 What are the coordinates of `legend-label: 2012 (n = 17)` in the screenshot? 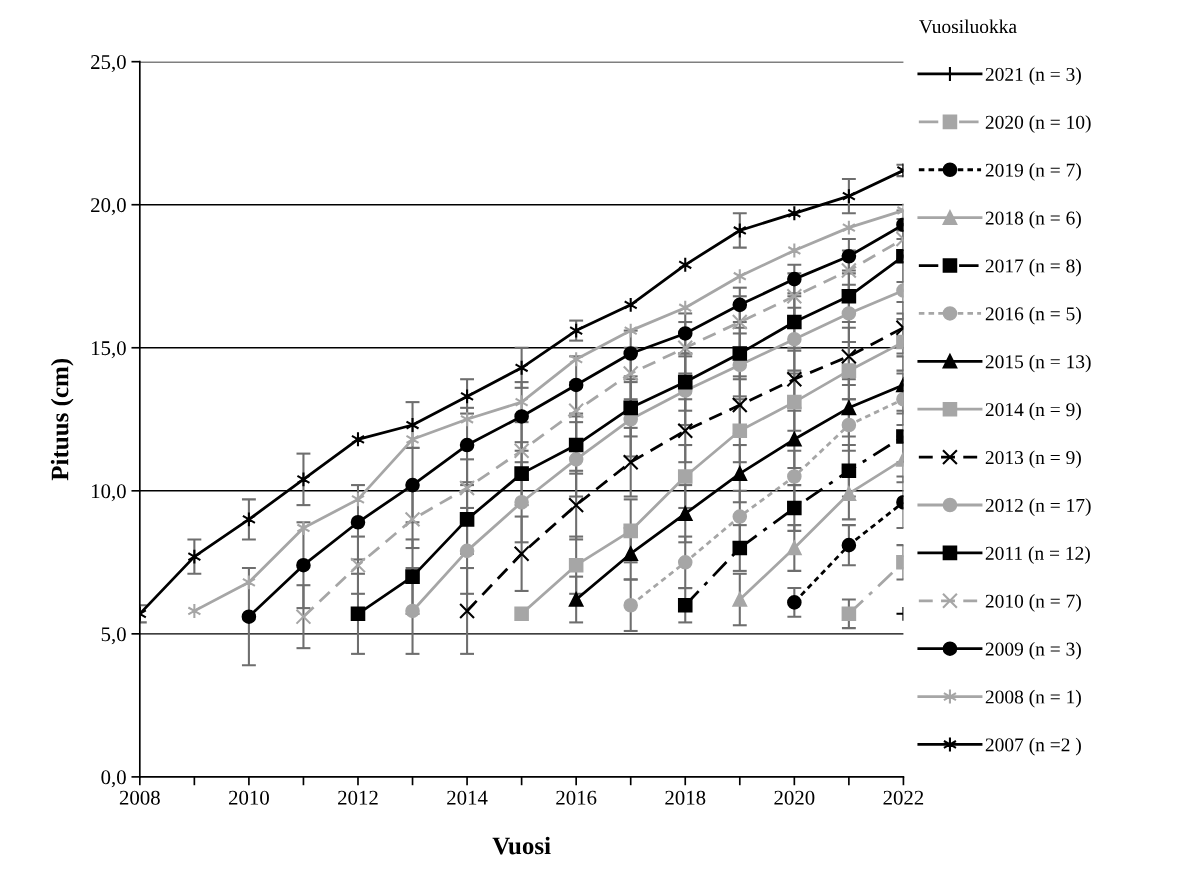 It's located at (1038, 507).